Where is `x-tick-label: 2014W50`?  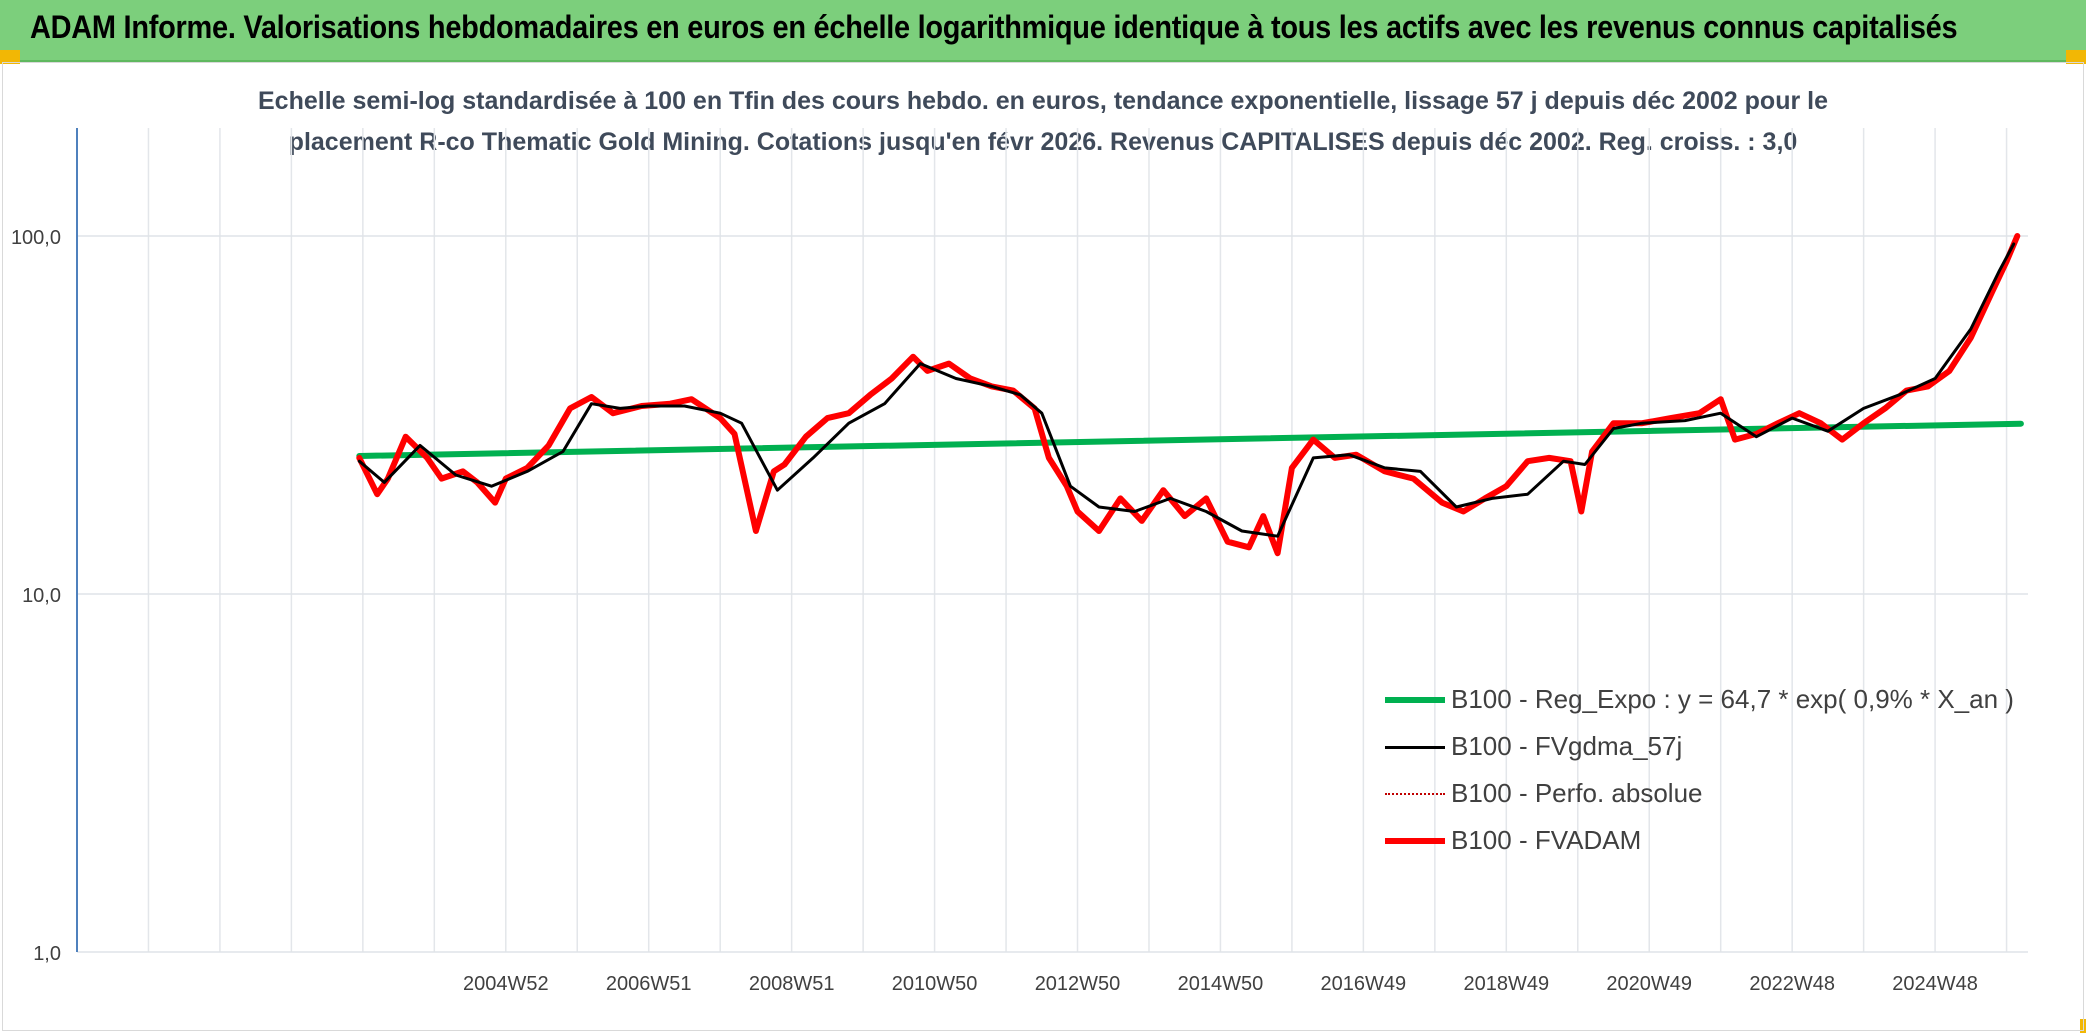
x-tick-label: 2014W50 is located at coordinates (1221, 984).